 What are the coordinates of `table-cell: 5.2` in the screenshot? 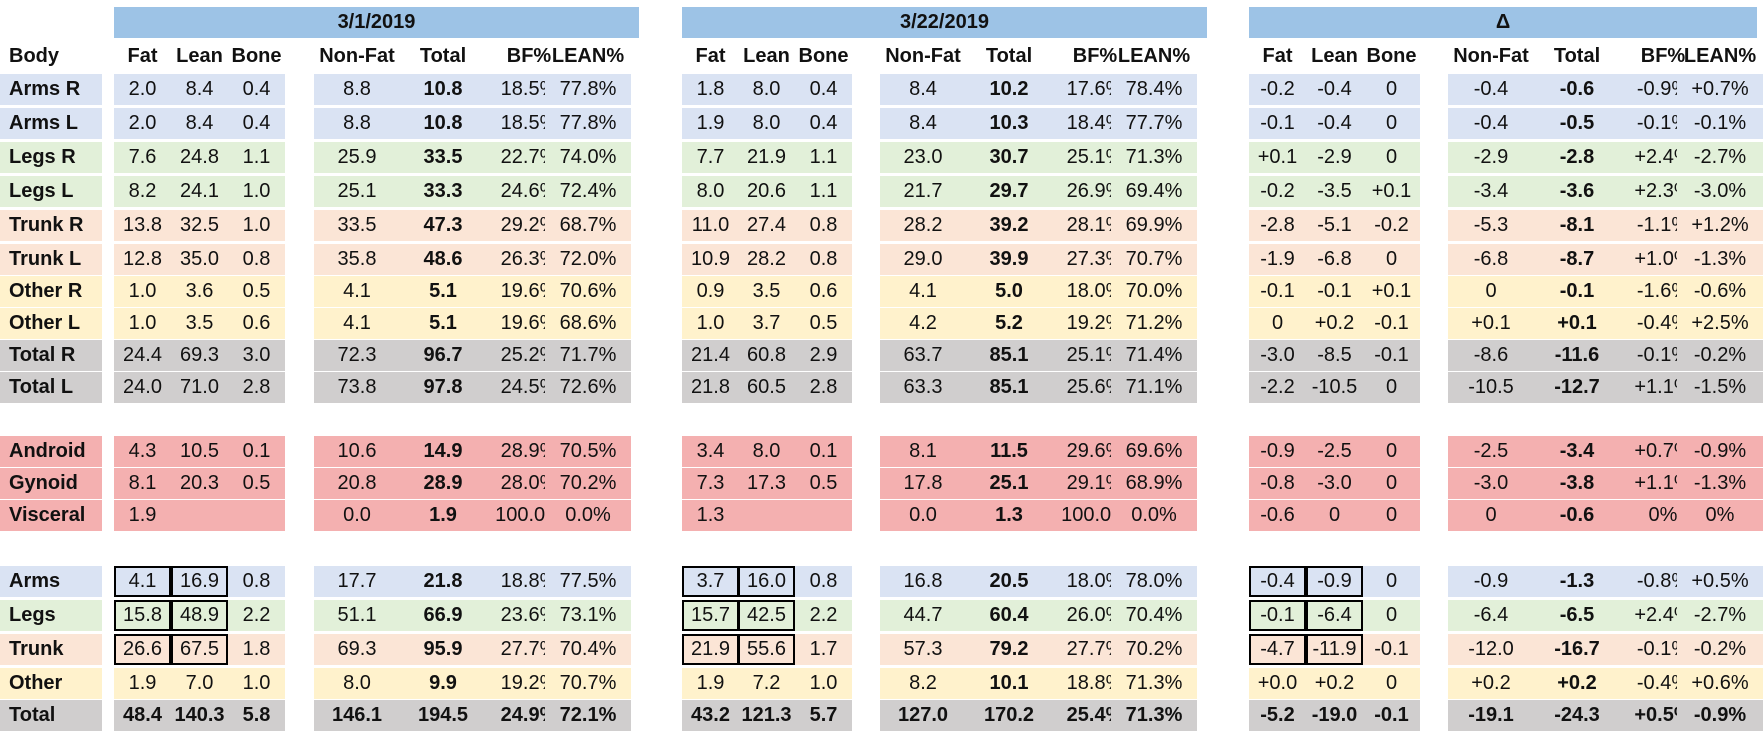 It's located at (1009, 323).